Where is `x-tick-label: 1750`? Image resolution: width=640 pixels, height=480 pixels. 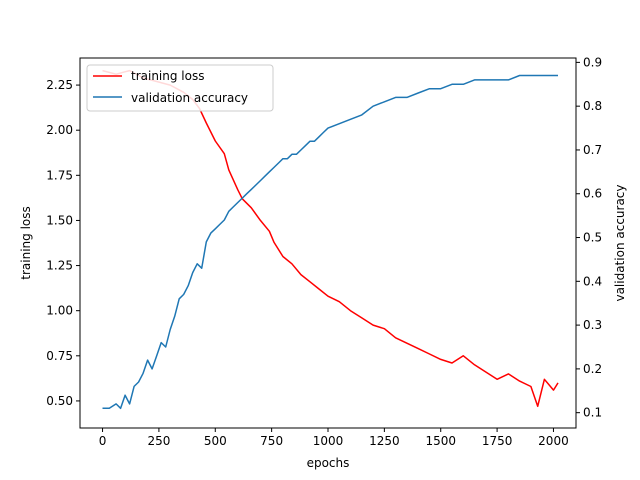
x-tick-label: 1750 is located at coordinates (497, 441).